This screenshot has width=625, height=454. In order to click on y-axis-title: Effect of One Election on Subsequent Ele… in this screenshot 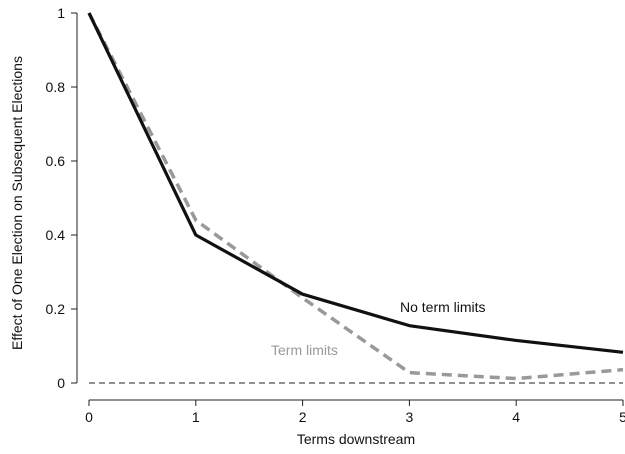, I will do `click(17, 203)`.